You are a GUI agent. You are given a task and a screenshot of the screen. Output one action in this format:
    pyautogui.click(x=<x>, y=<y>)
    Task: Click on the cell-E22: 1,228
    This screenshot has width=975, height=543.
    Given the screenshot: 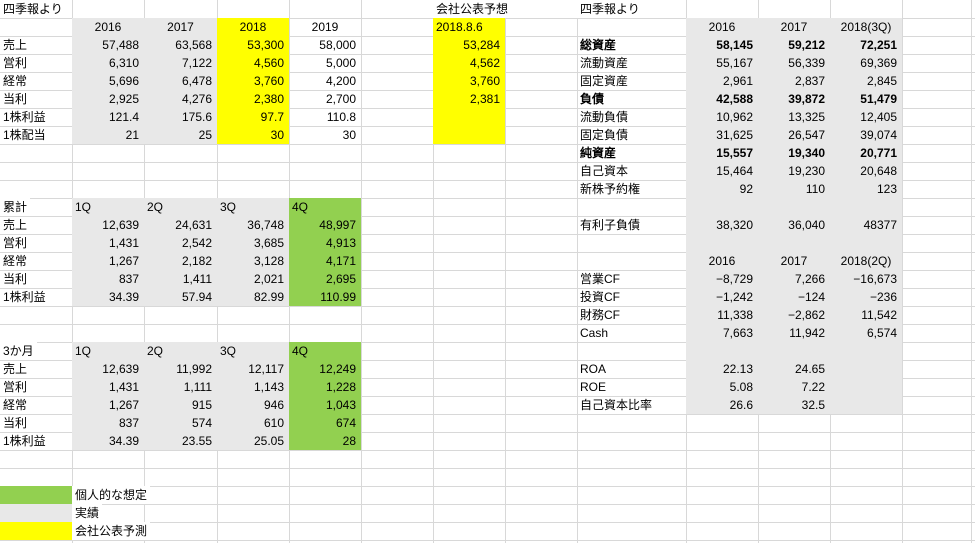 What is the action you would take?
    pyautogui.click(x=340, y=387)
    